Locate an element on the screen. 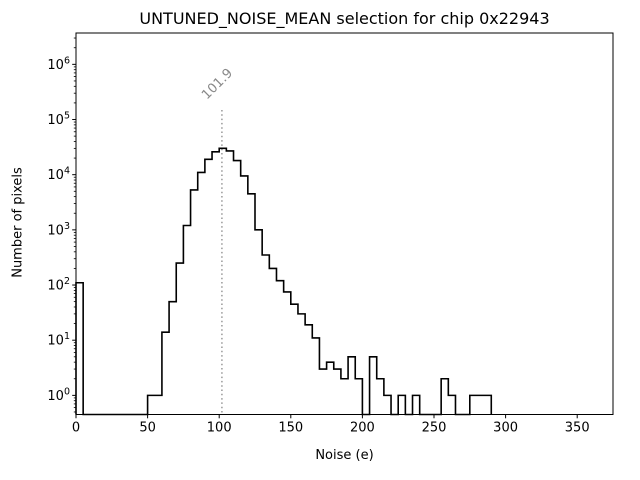  y-axis-label: Number of pixels is located at coordinates (18, 222).